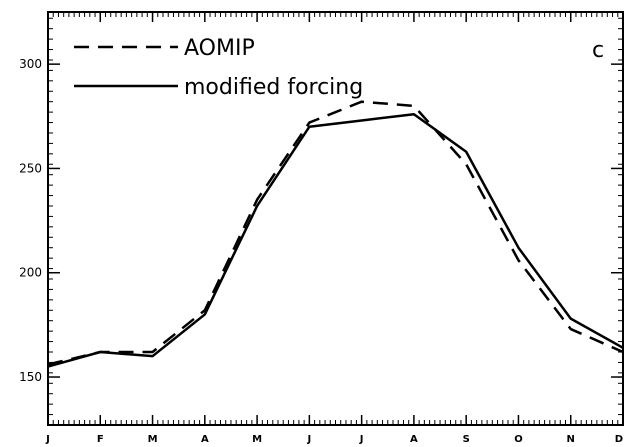 This screenshot has height=447, width=631. Describe the element at coordinates (571, 439) in the screenshot. I see `x-tick-label: N` at that location.